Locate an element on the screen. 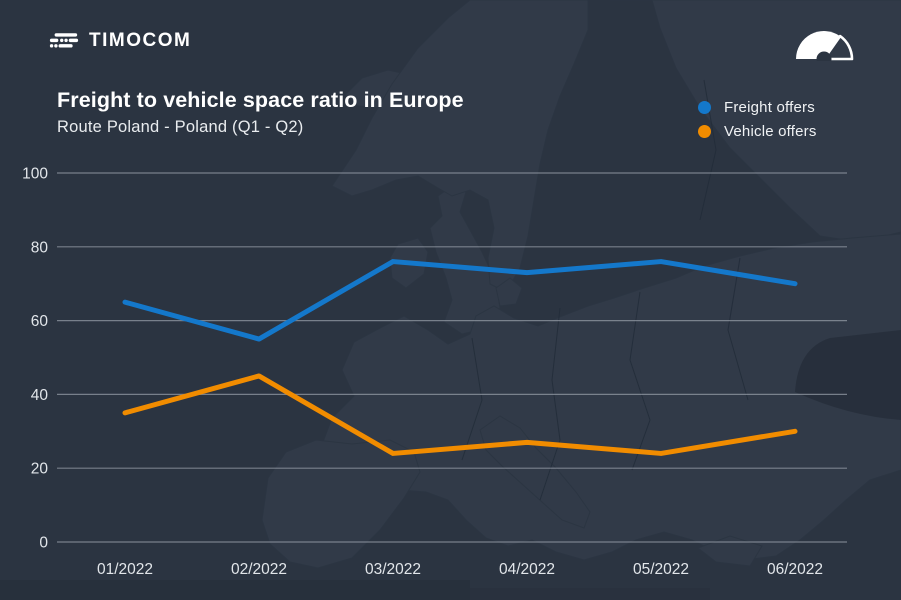 This screenshot has width=901, height=600. x-axis-tick-label: 04/2022 is located at coordinates (527, 569).